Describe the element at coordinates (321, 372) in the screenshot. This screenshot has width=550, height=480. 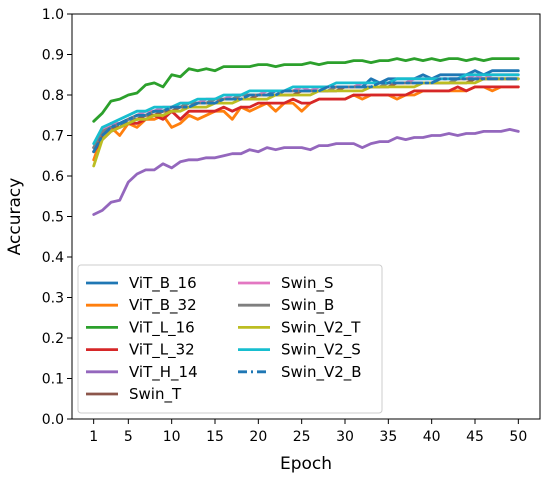
I see `legend-label: Swin_V2_B` at that location.